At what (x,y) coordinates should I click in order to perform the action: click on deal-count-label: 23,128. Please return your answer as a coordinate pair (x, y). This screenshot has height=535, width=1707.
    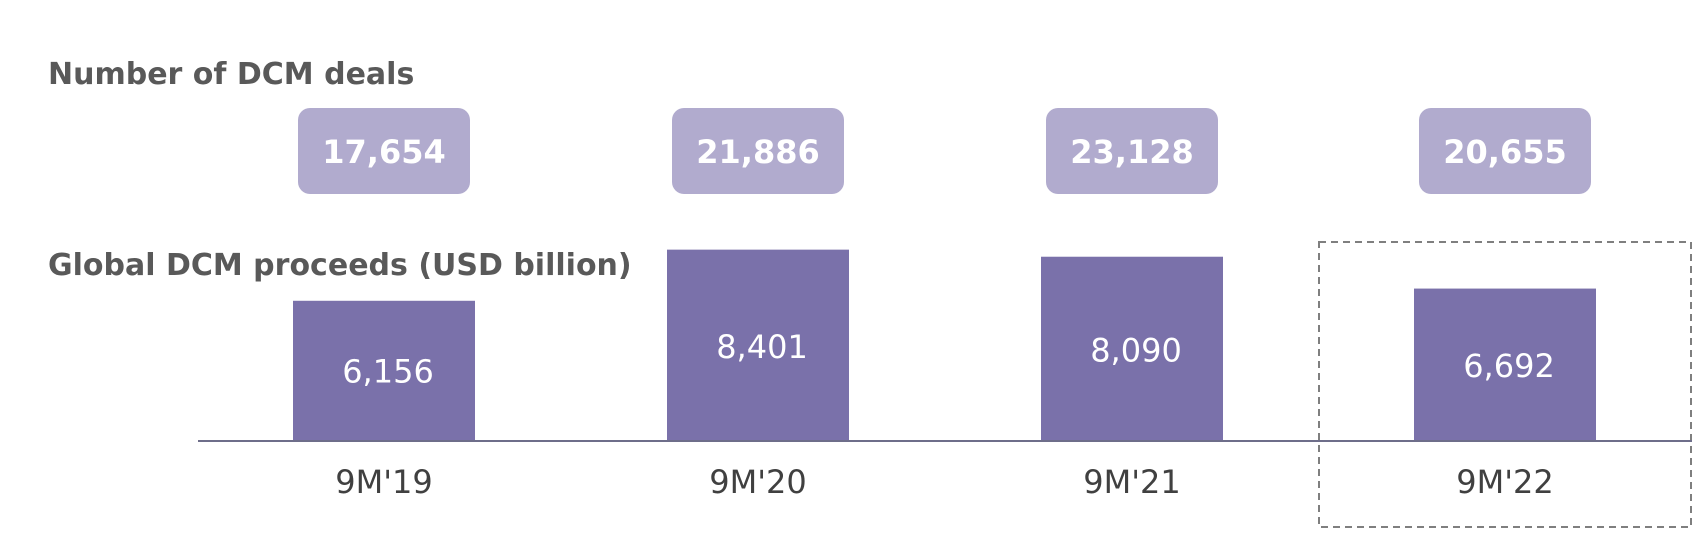
    Looking at the image, I should click on (1131, 152).